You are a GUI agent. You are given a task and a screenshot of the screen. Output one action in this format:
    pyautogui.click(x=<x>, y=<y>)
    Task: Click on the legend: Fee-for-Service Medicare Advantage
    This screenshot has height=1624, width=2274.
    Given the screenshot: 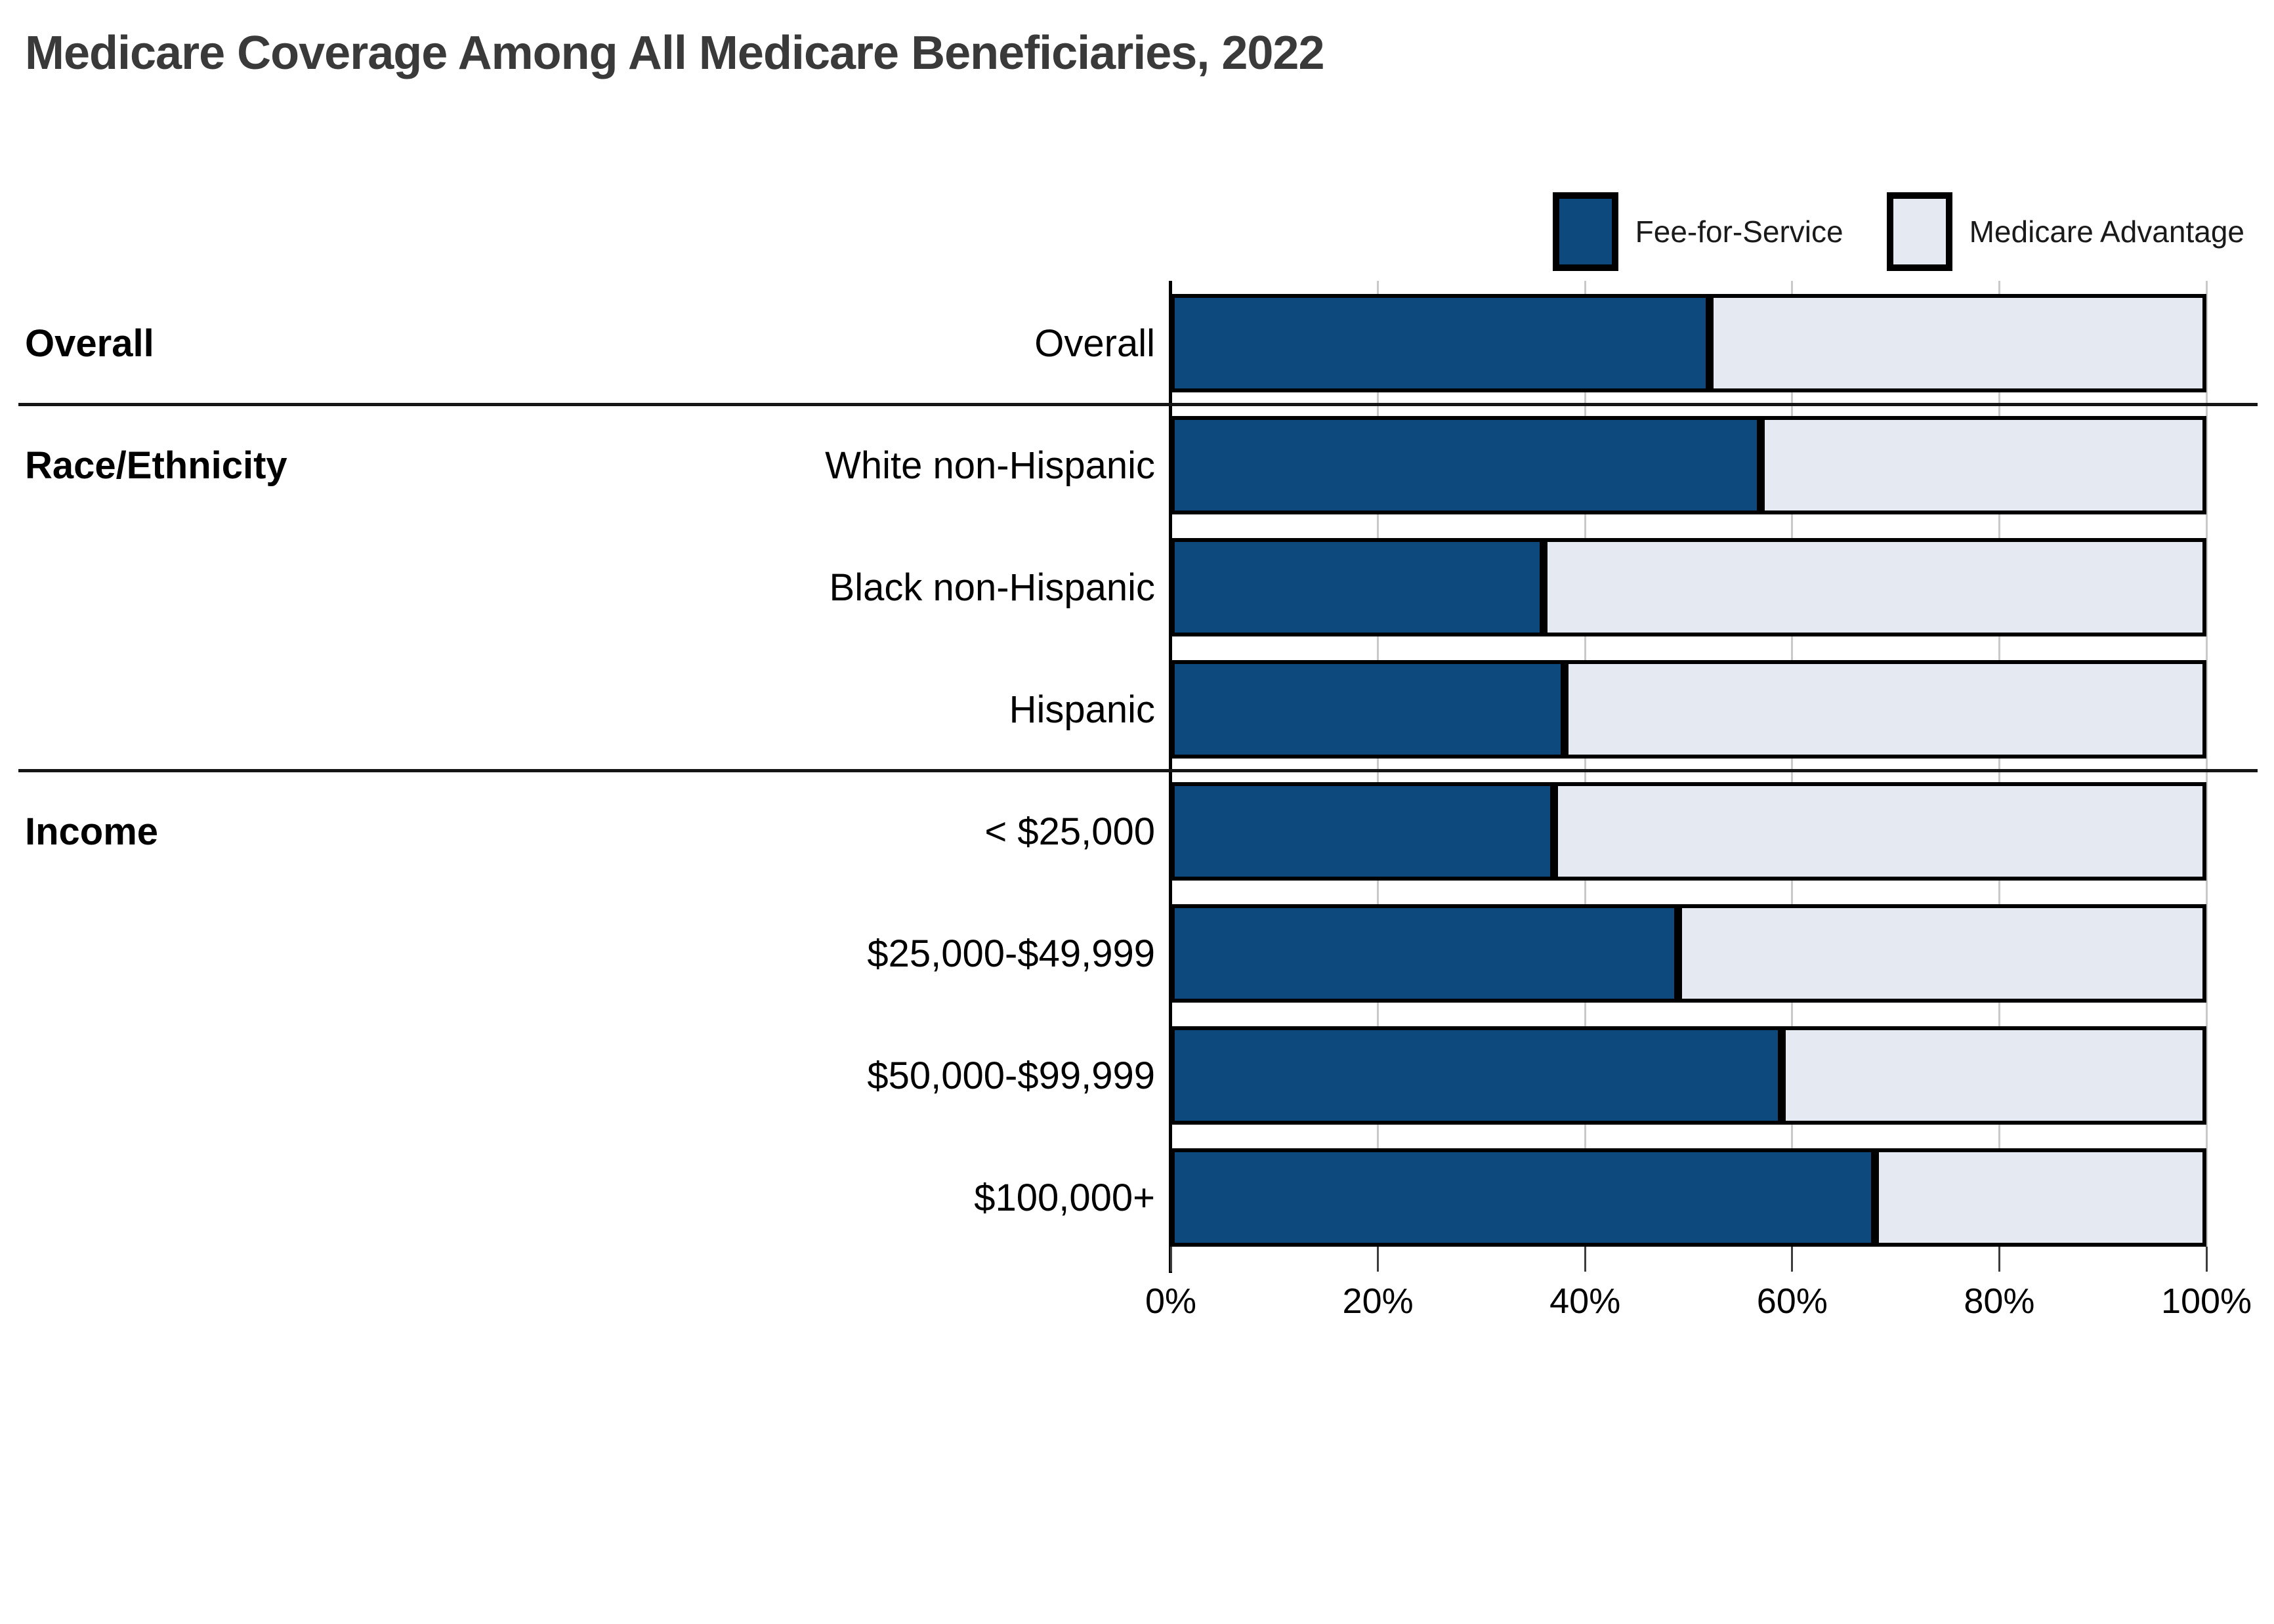 What is the action you would take?
    pyautogui.click(x=1898, y=231)
    